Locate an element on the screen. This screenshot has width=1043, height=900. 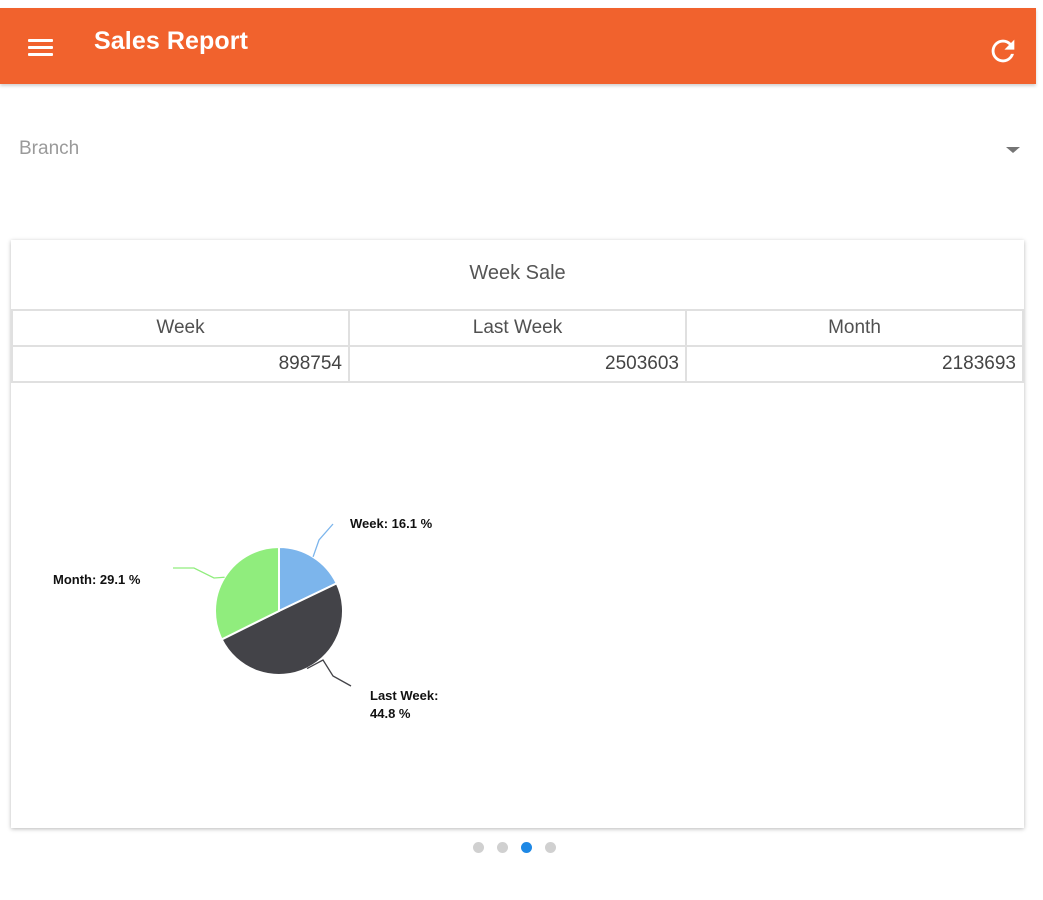
cell-last-week-value: 2503603 is located at coordinates (517, 364).